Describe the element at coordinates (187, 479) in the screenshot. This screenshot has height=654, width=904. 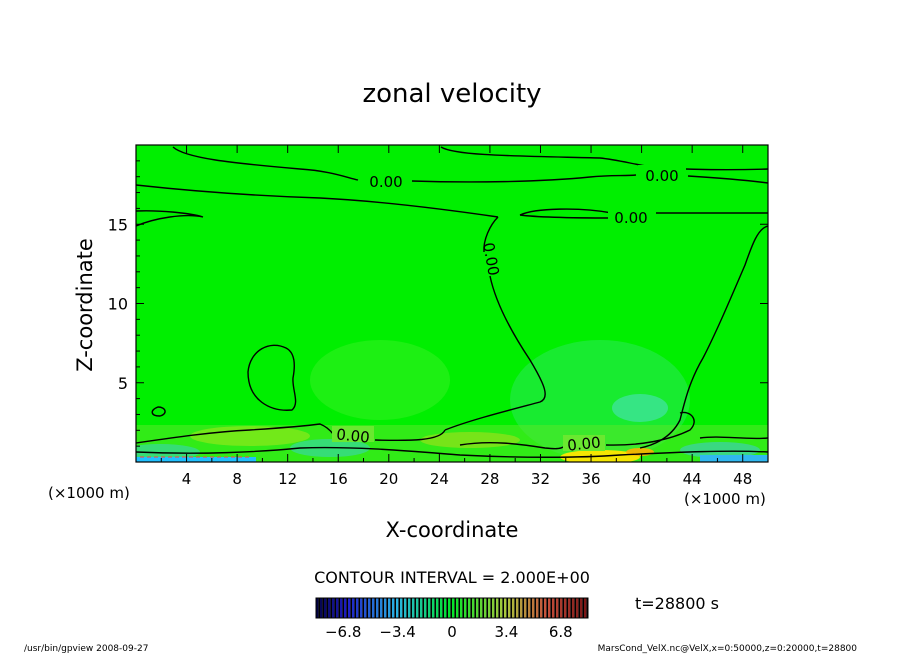
I see `x-tick-label: 4` at that location.